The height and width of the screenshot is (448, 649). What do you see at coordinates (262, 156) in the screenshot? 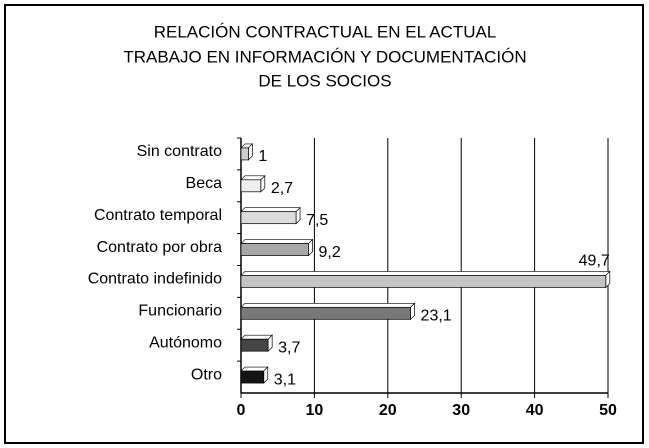
I see `value-label: 1` at bounding box center [262, 156].